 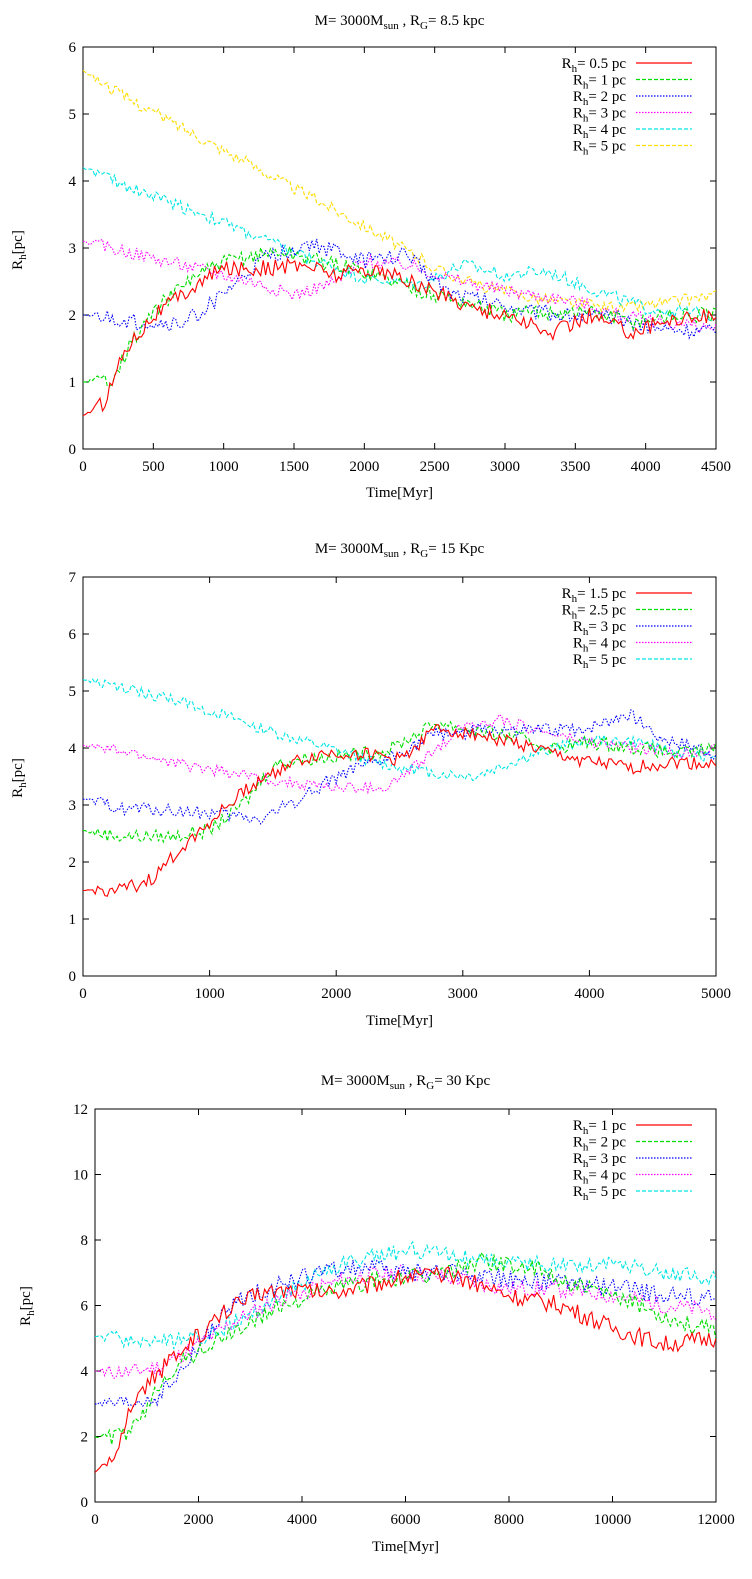 I want to click on chart-title: M= 3000Msun , RG= 30 Kpc, so click(x=406, y=1082).